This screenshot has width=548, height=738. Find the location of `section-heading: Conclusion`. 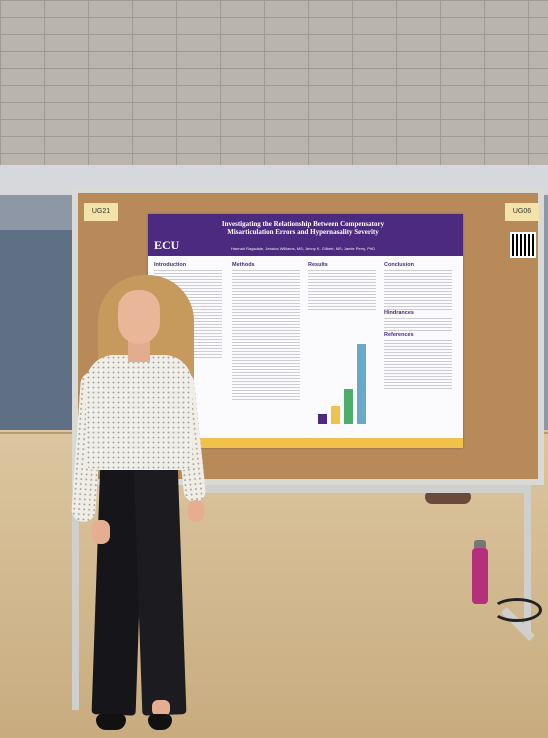

section-heading: Conclusion is located at coordinates (399, 265).